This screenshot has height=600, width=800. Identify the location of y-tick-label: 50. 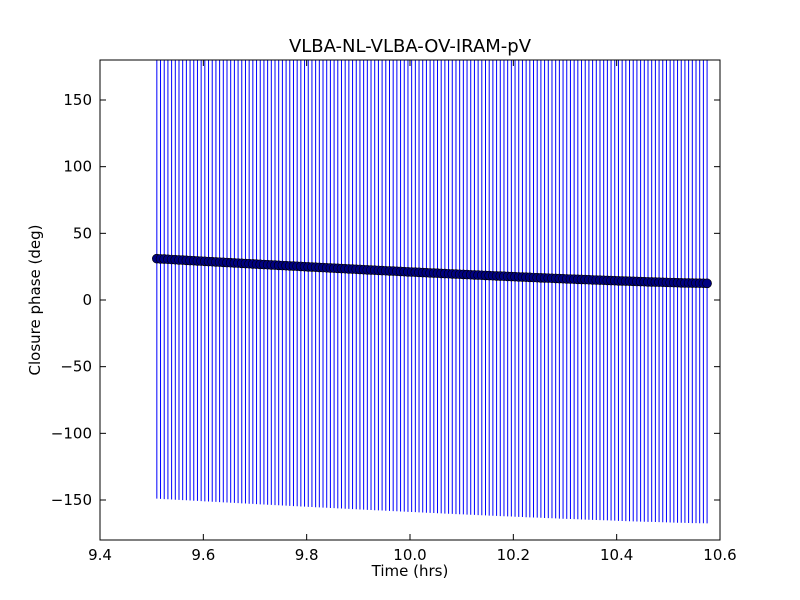
(82, 233).